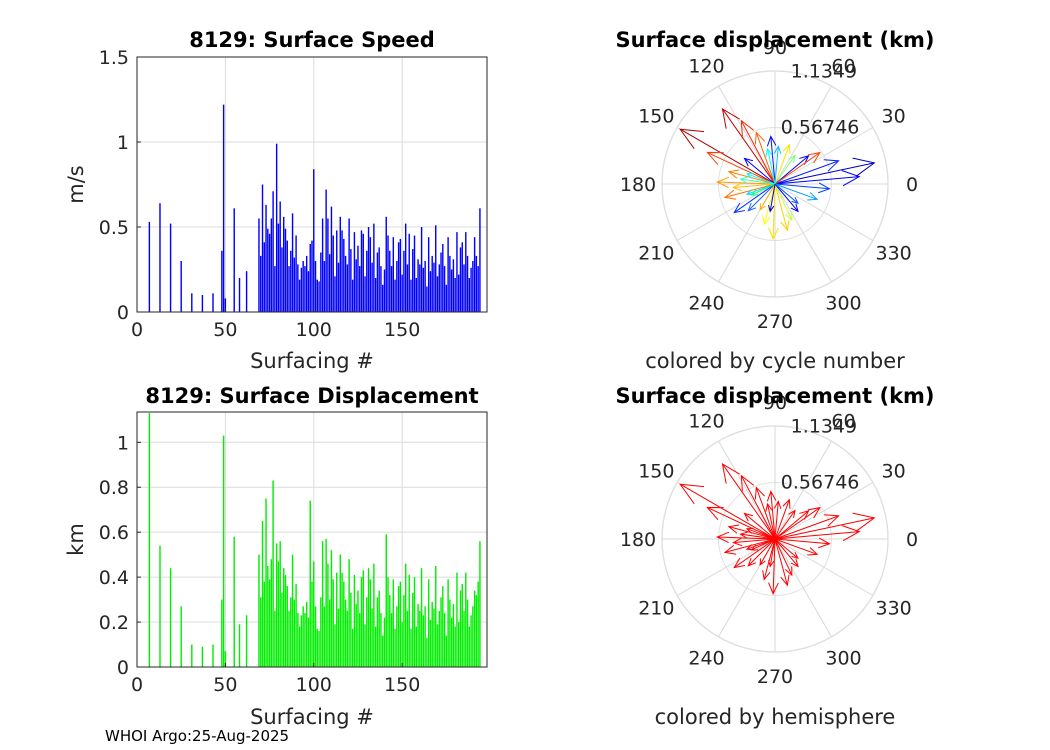  Describe the element at coordinates (803, 588) in the screenshot. I see `polar-spoke` at that location.